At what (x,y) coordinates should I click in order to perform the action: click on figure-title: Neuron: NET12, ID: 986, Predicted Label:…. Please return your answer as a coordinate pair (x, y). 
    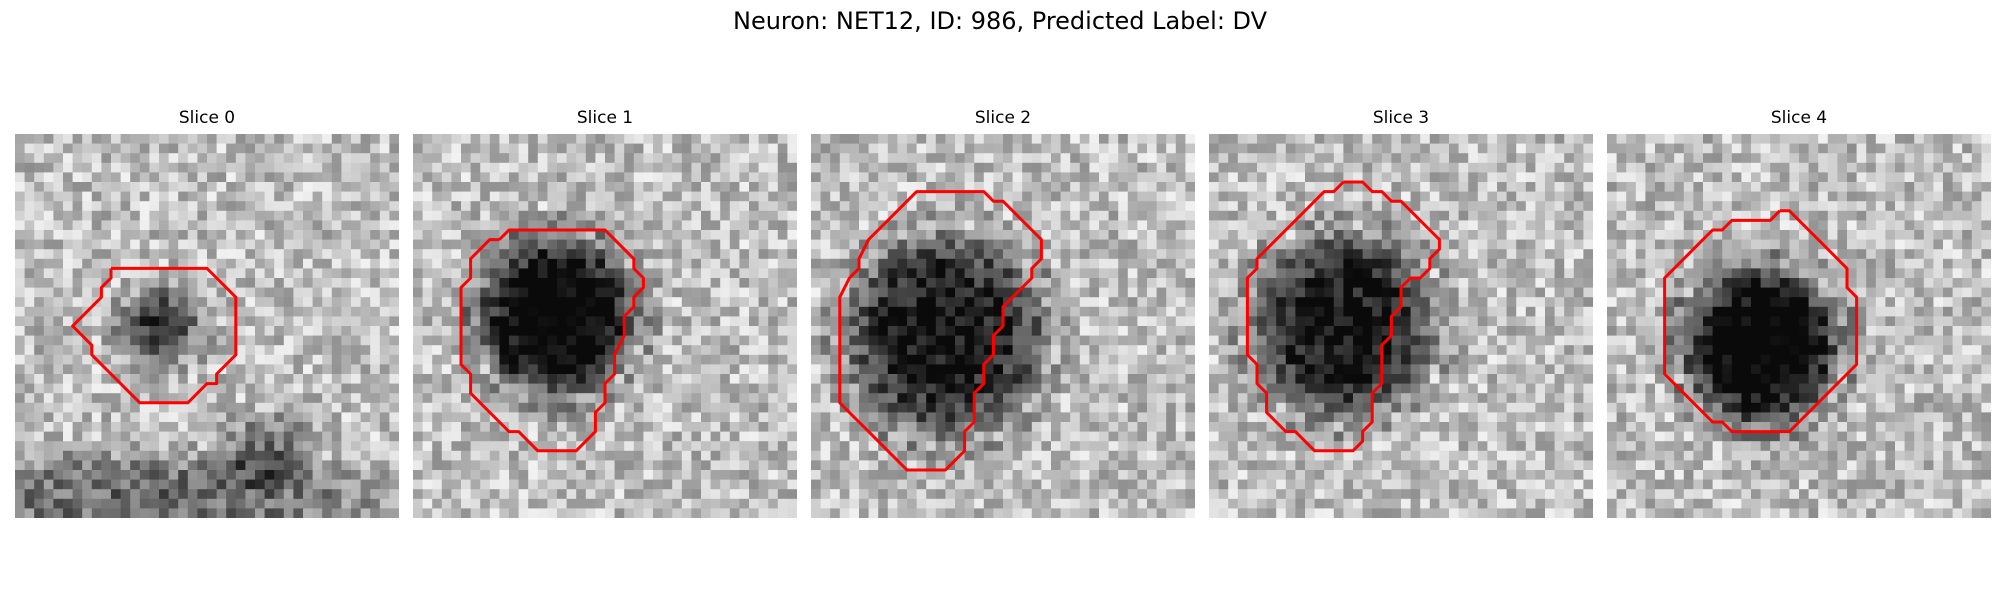
    Looking at the image, I should click on (1000, 21).